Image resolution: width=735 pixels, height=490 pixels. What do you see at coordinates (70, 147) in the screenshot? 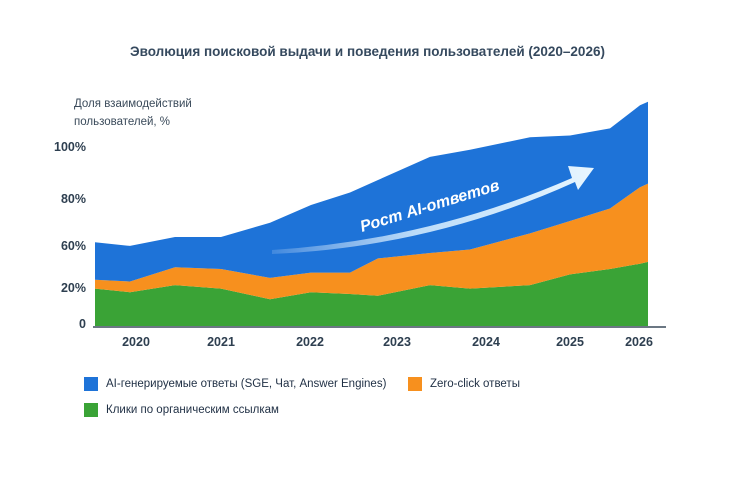
I see `y-tick-label: 100%` at bounding box center [70, 147].